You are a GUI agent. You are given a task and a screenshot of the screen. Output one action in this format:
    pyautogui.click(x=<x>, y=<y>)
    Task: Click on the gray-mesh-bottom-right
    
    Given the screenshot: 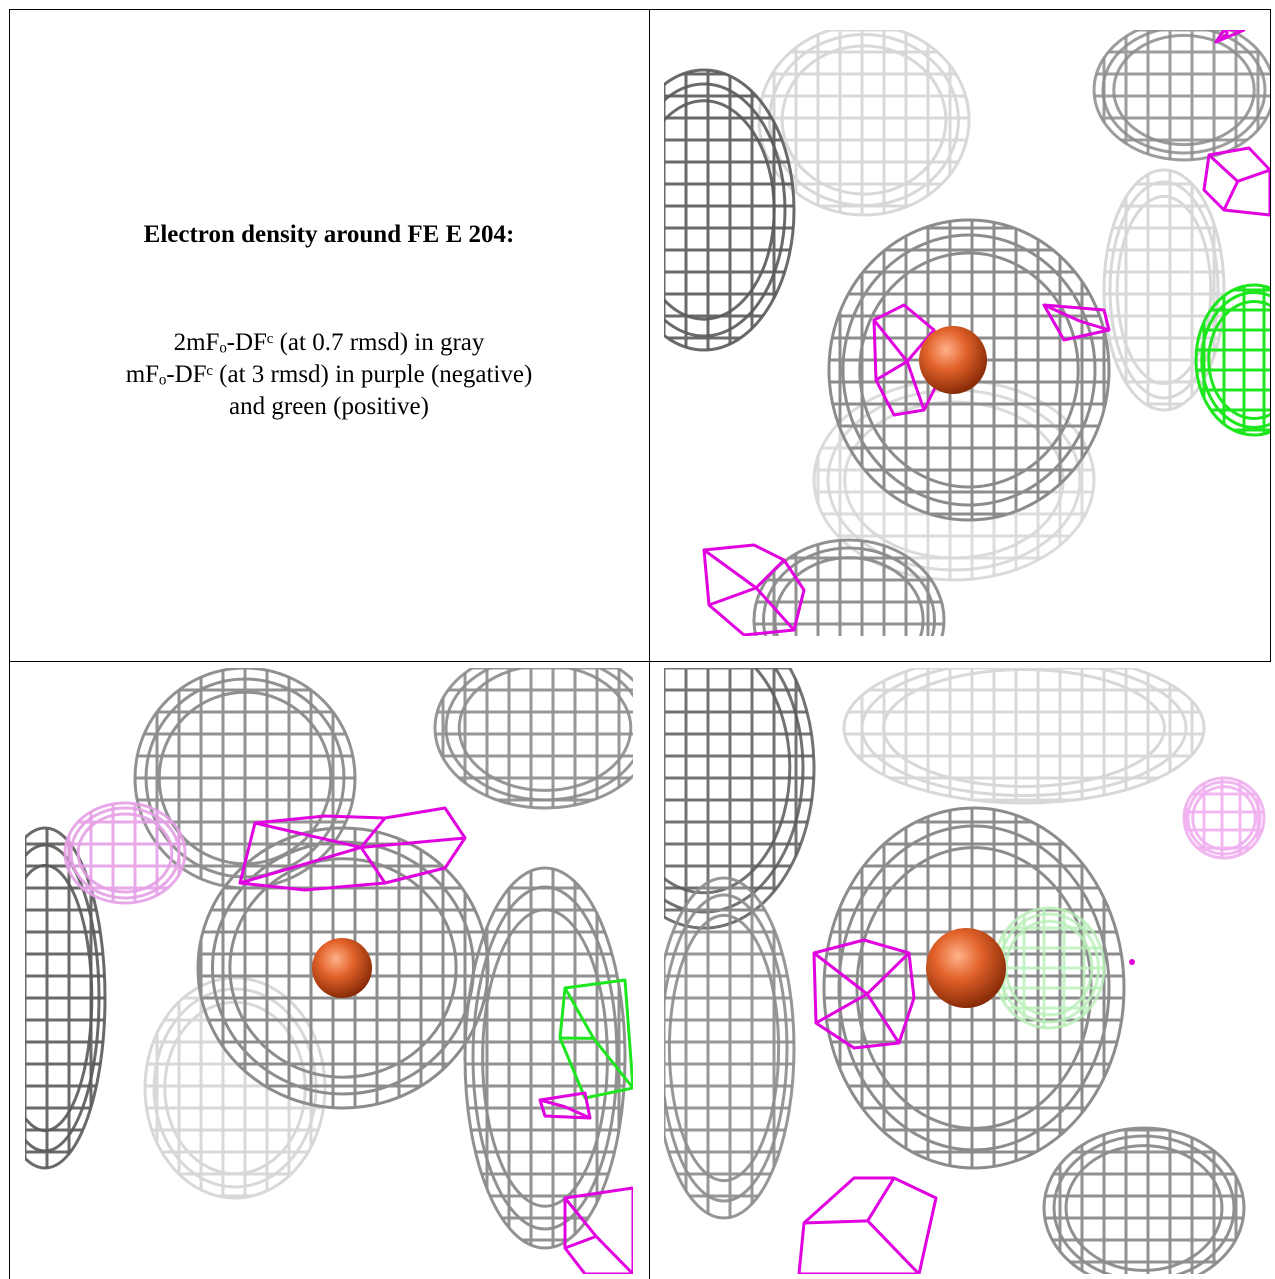 What is the action you would take?
    pyautogui.click(x=1144, y=1201)
    